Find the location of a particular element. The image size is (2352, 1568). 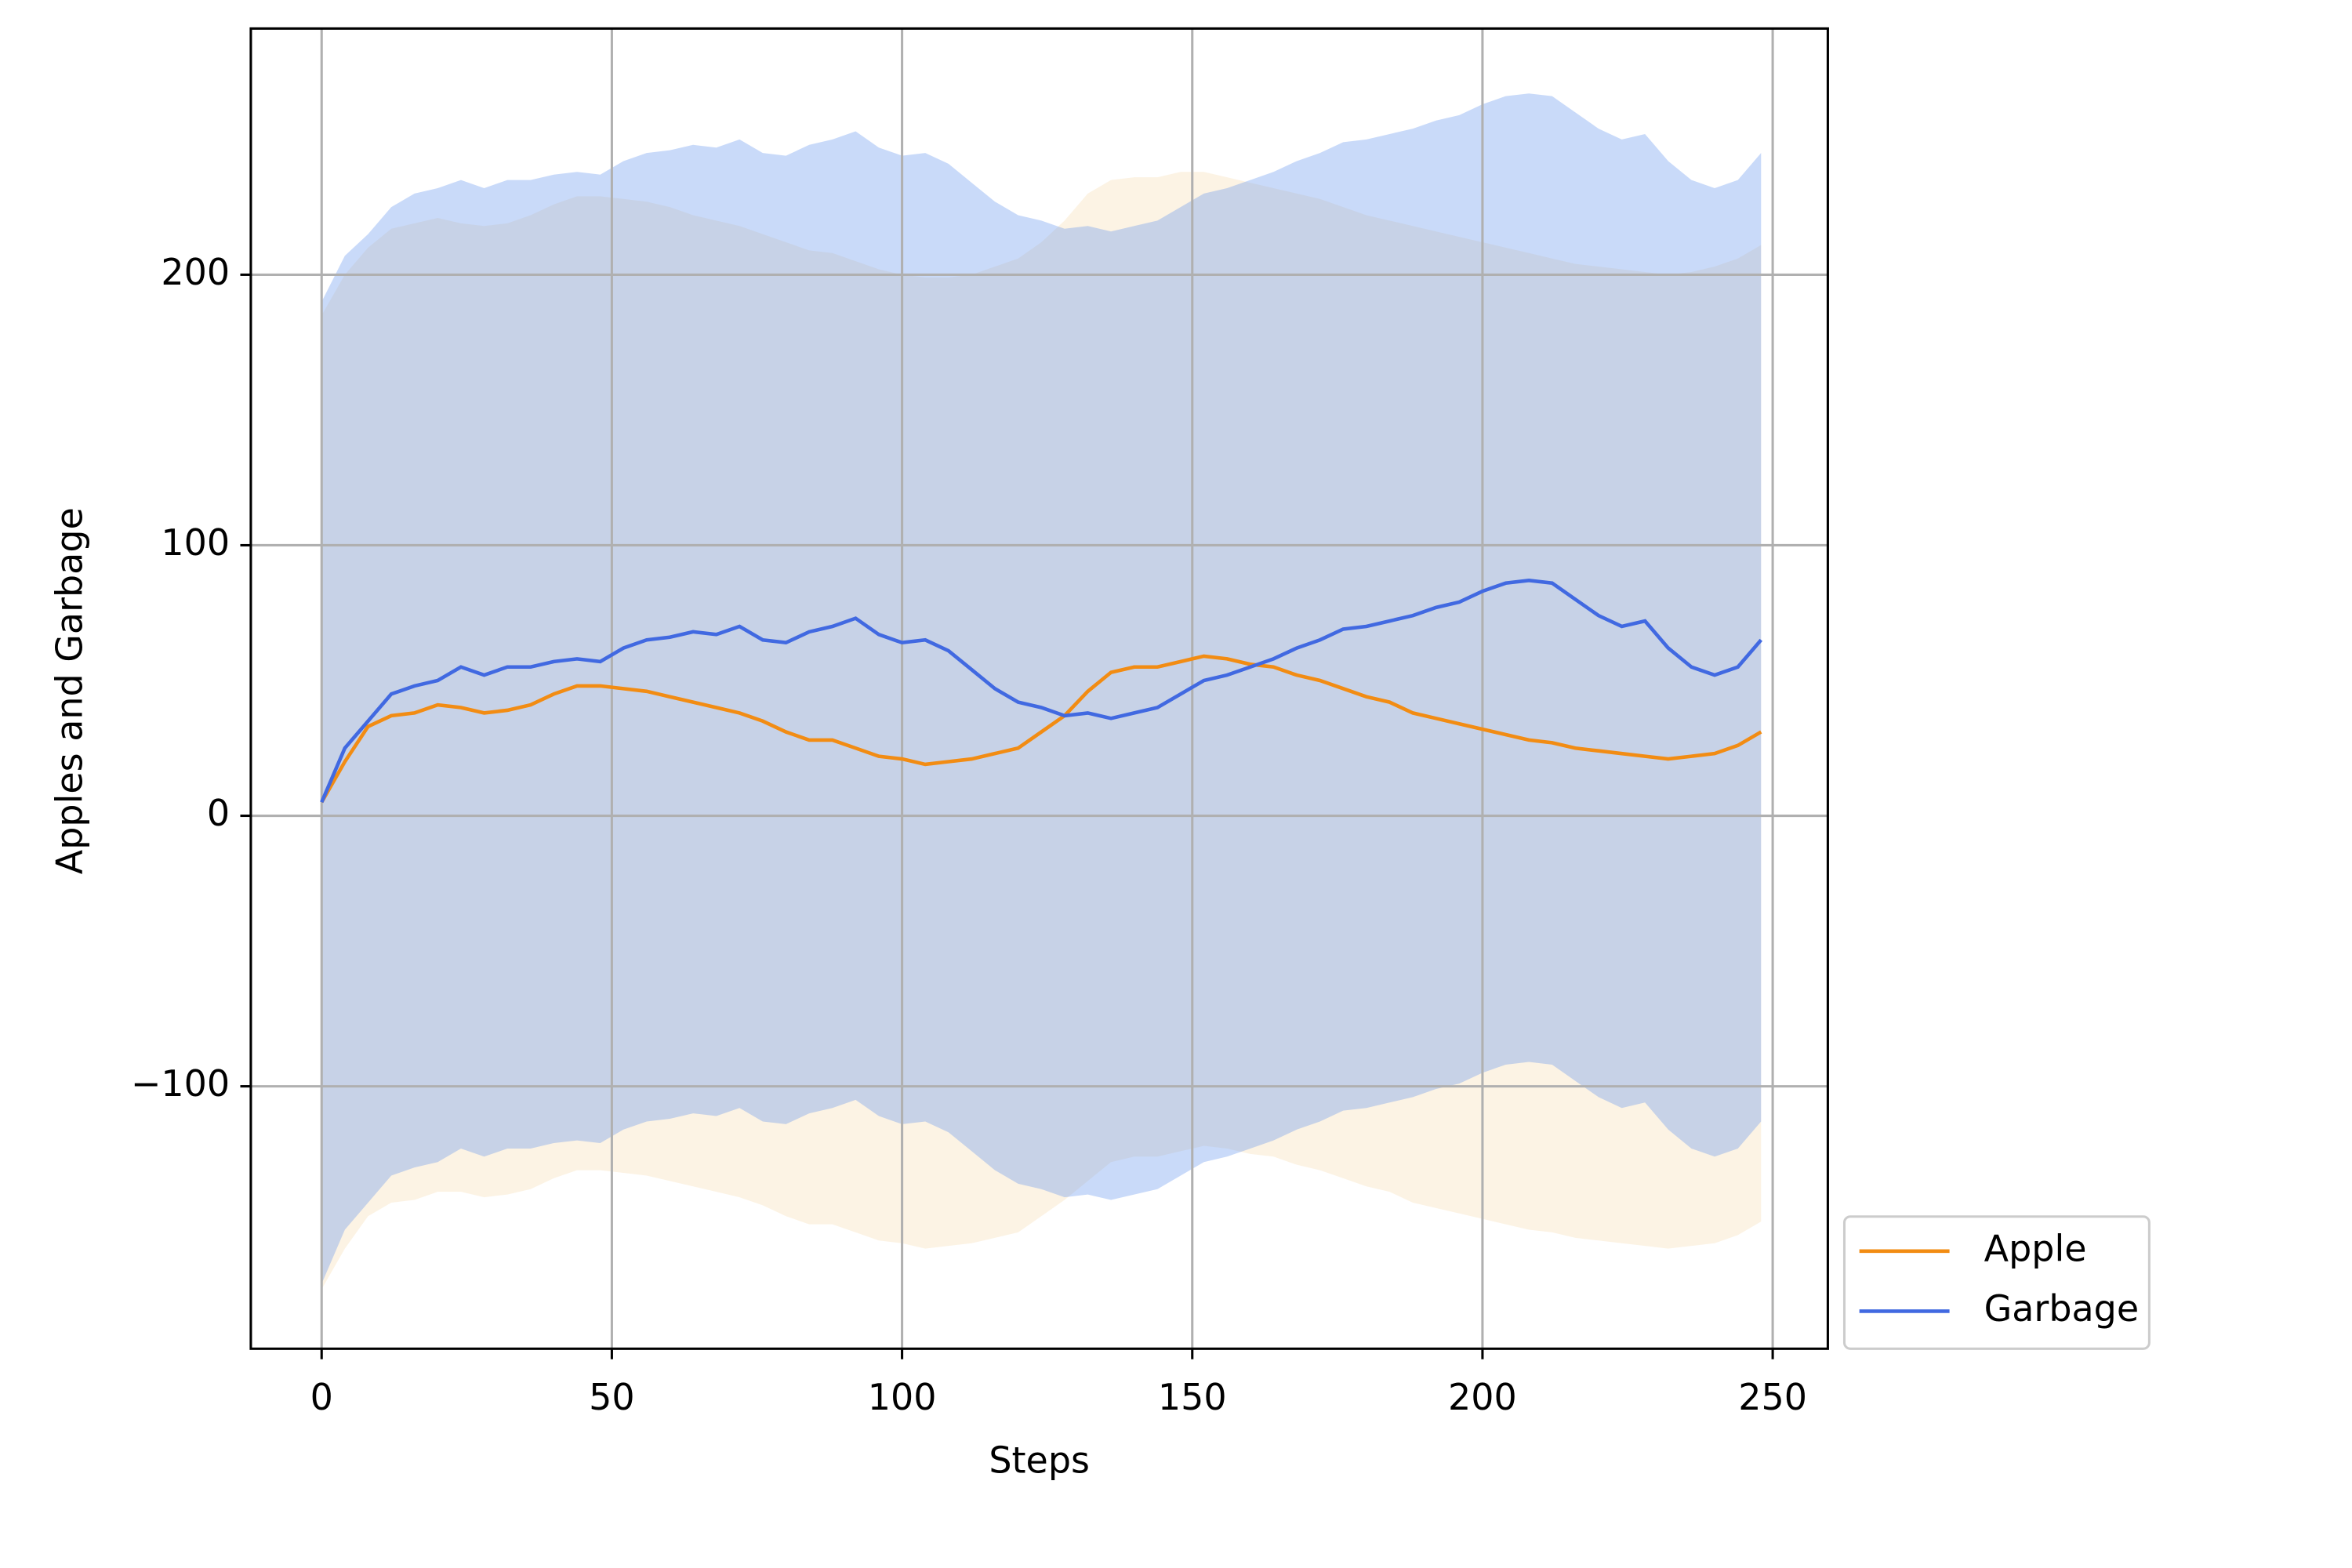

legend-label: Garbage is located at coordinates (2062, 1308).